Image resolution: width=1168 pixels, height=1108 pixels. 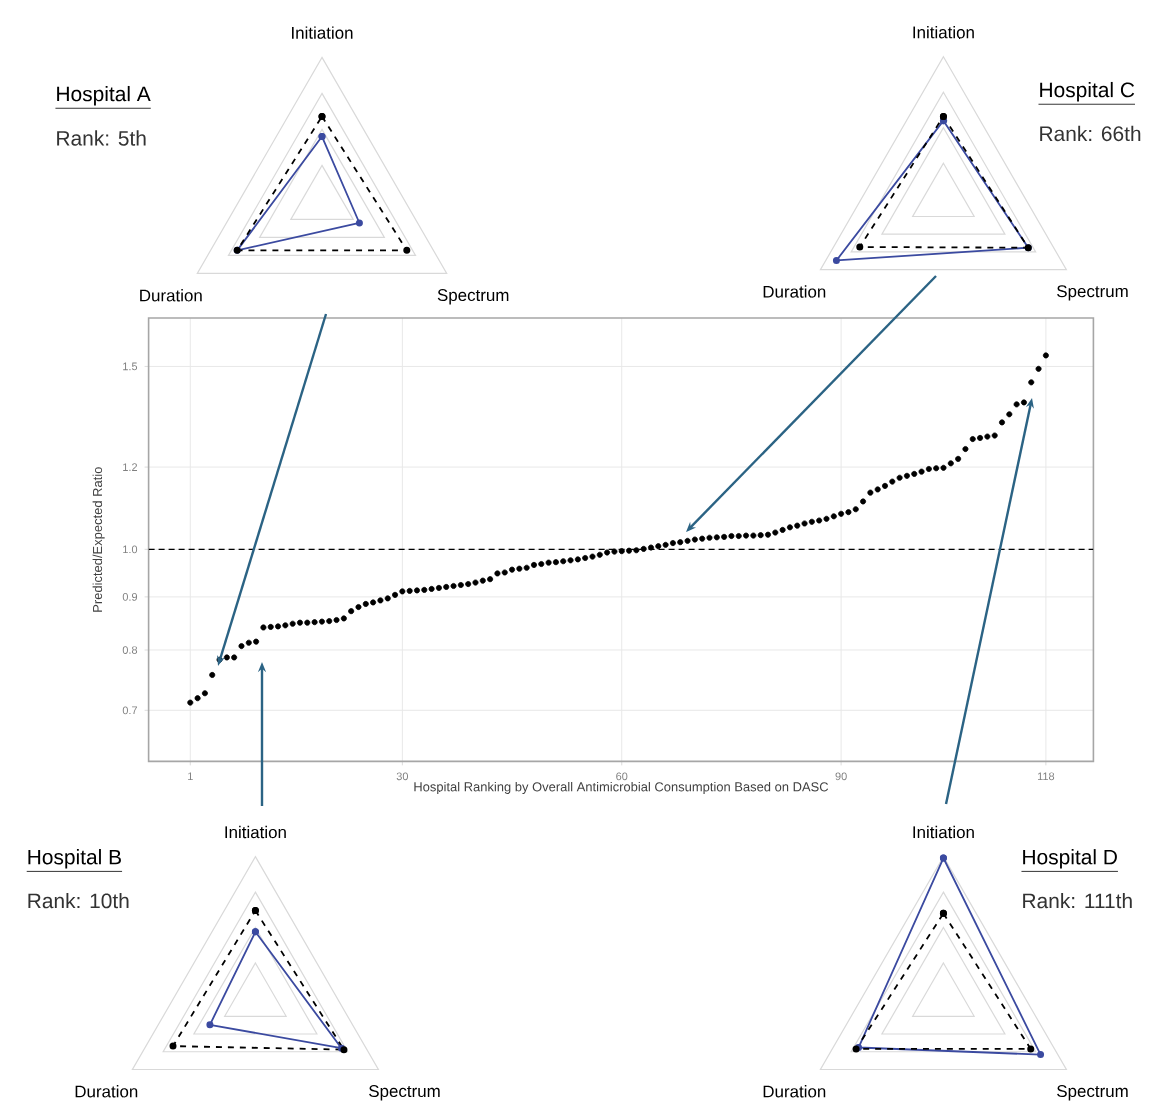 I want to click on text: Rank: 5th, so click(x=101, y=138).